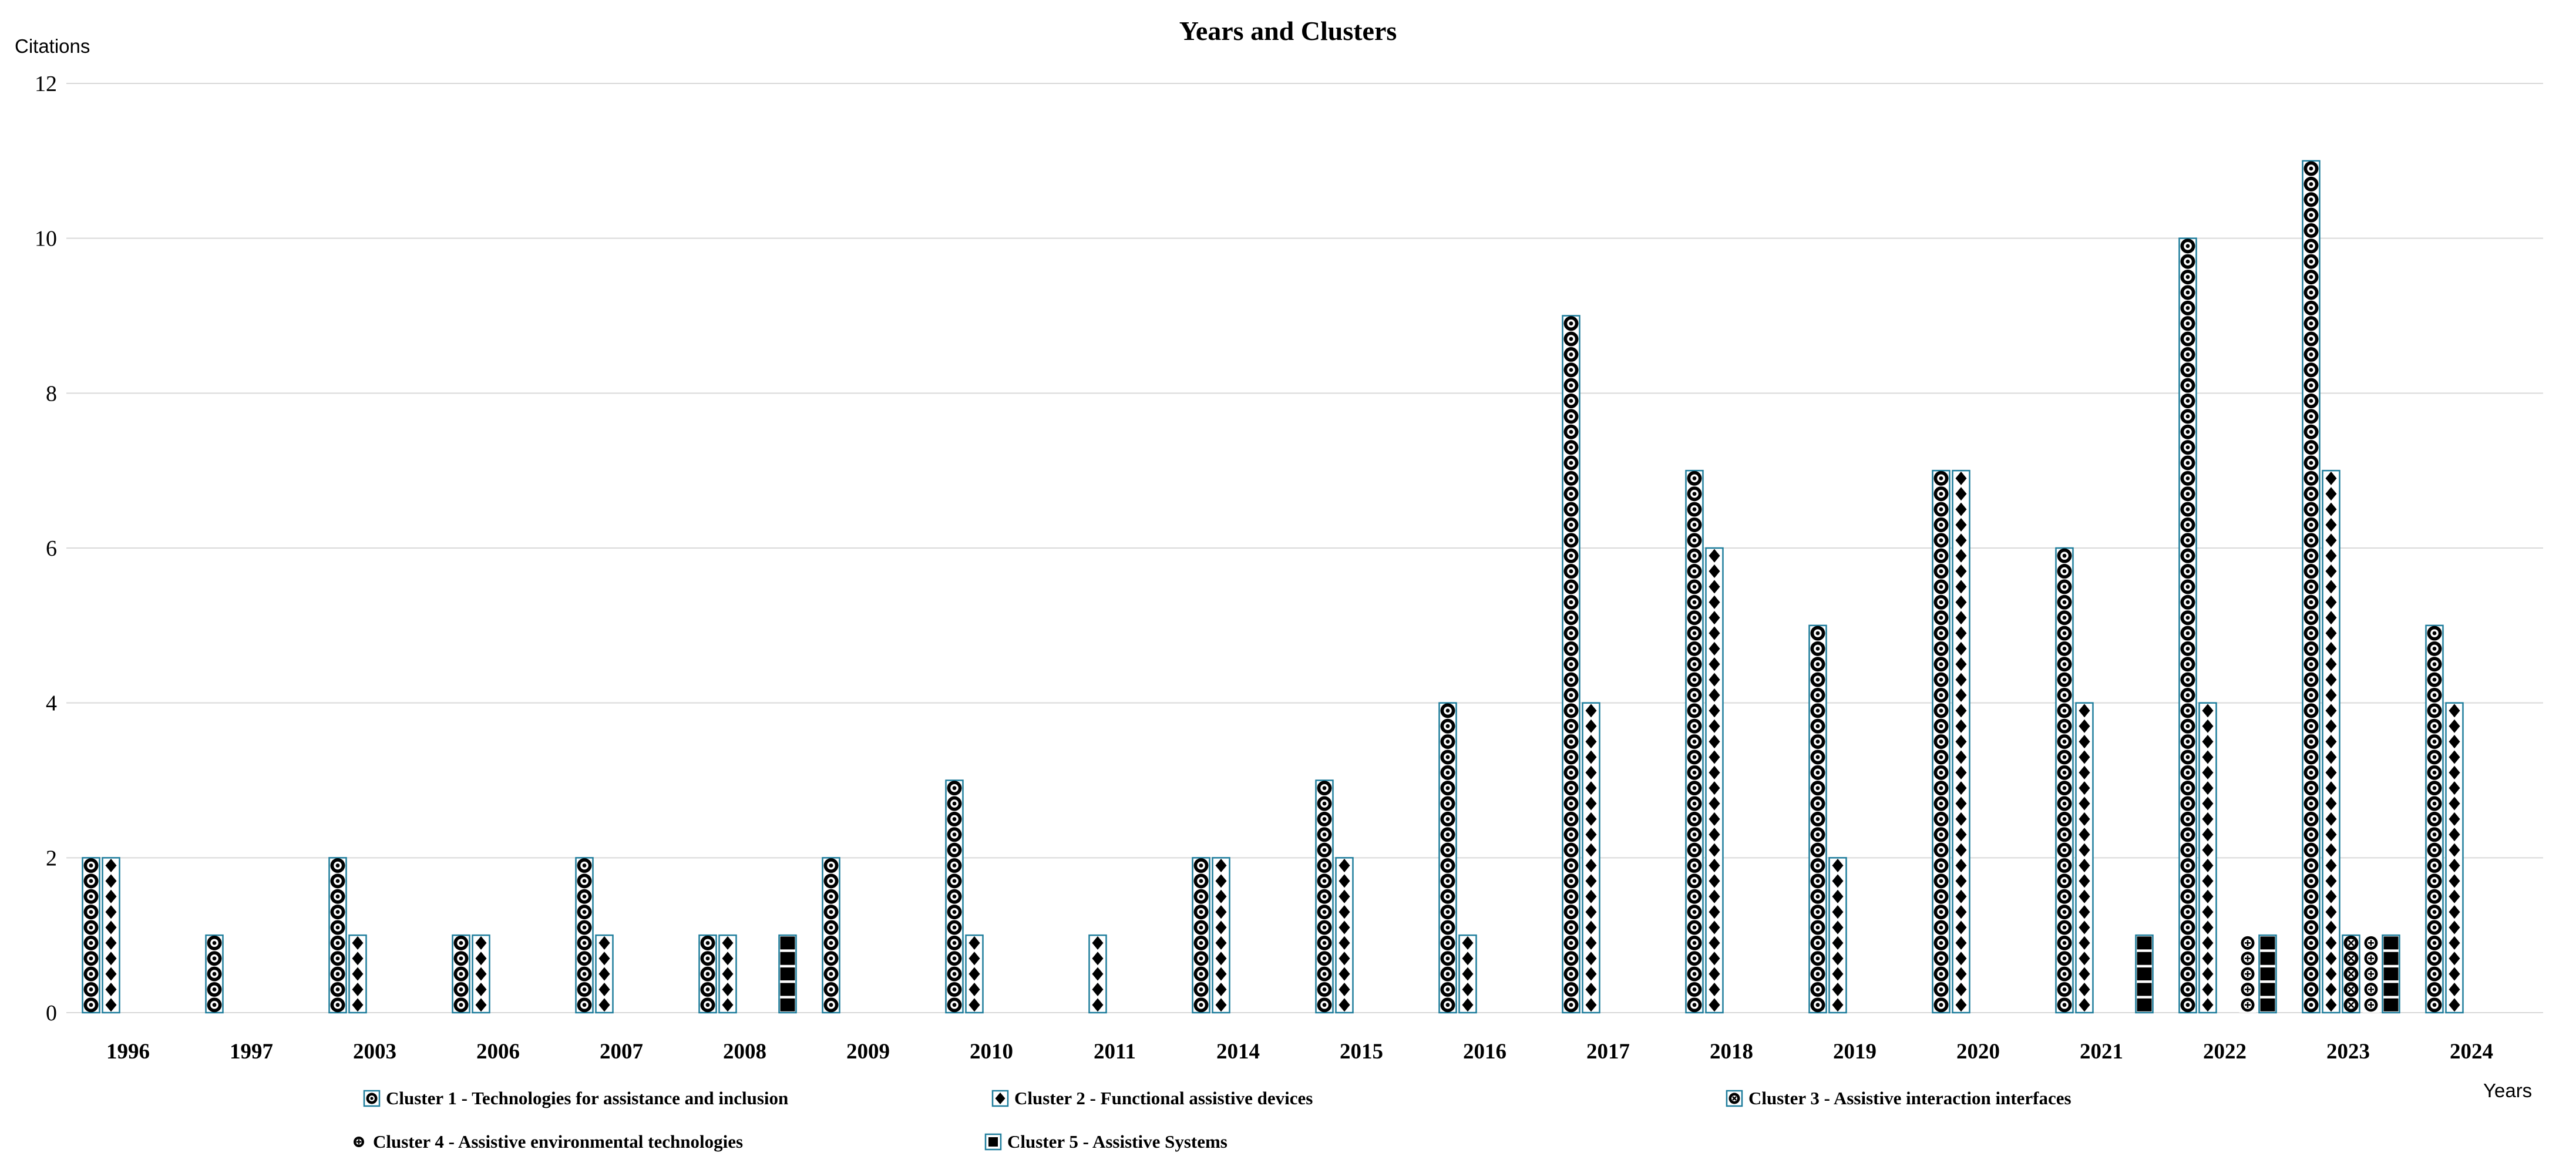 The image size is (2576, 1173). I want to click on y-tick-label: 6, so click(52, 549).